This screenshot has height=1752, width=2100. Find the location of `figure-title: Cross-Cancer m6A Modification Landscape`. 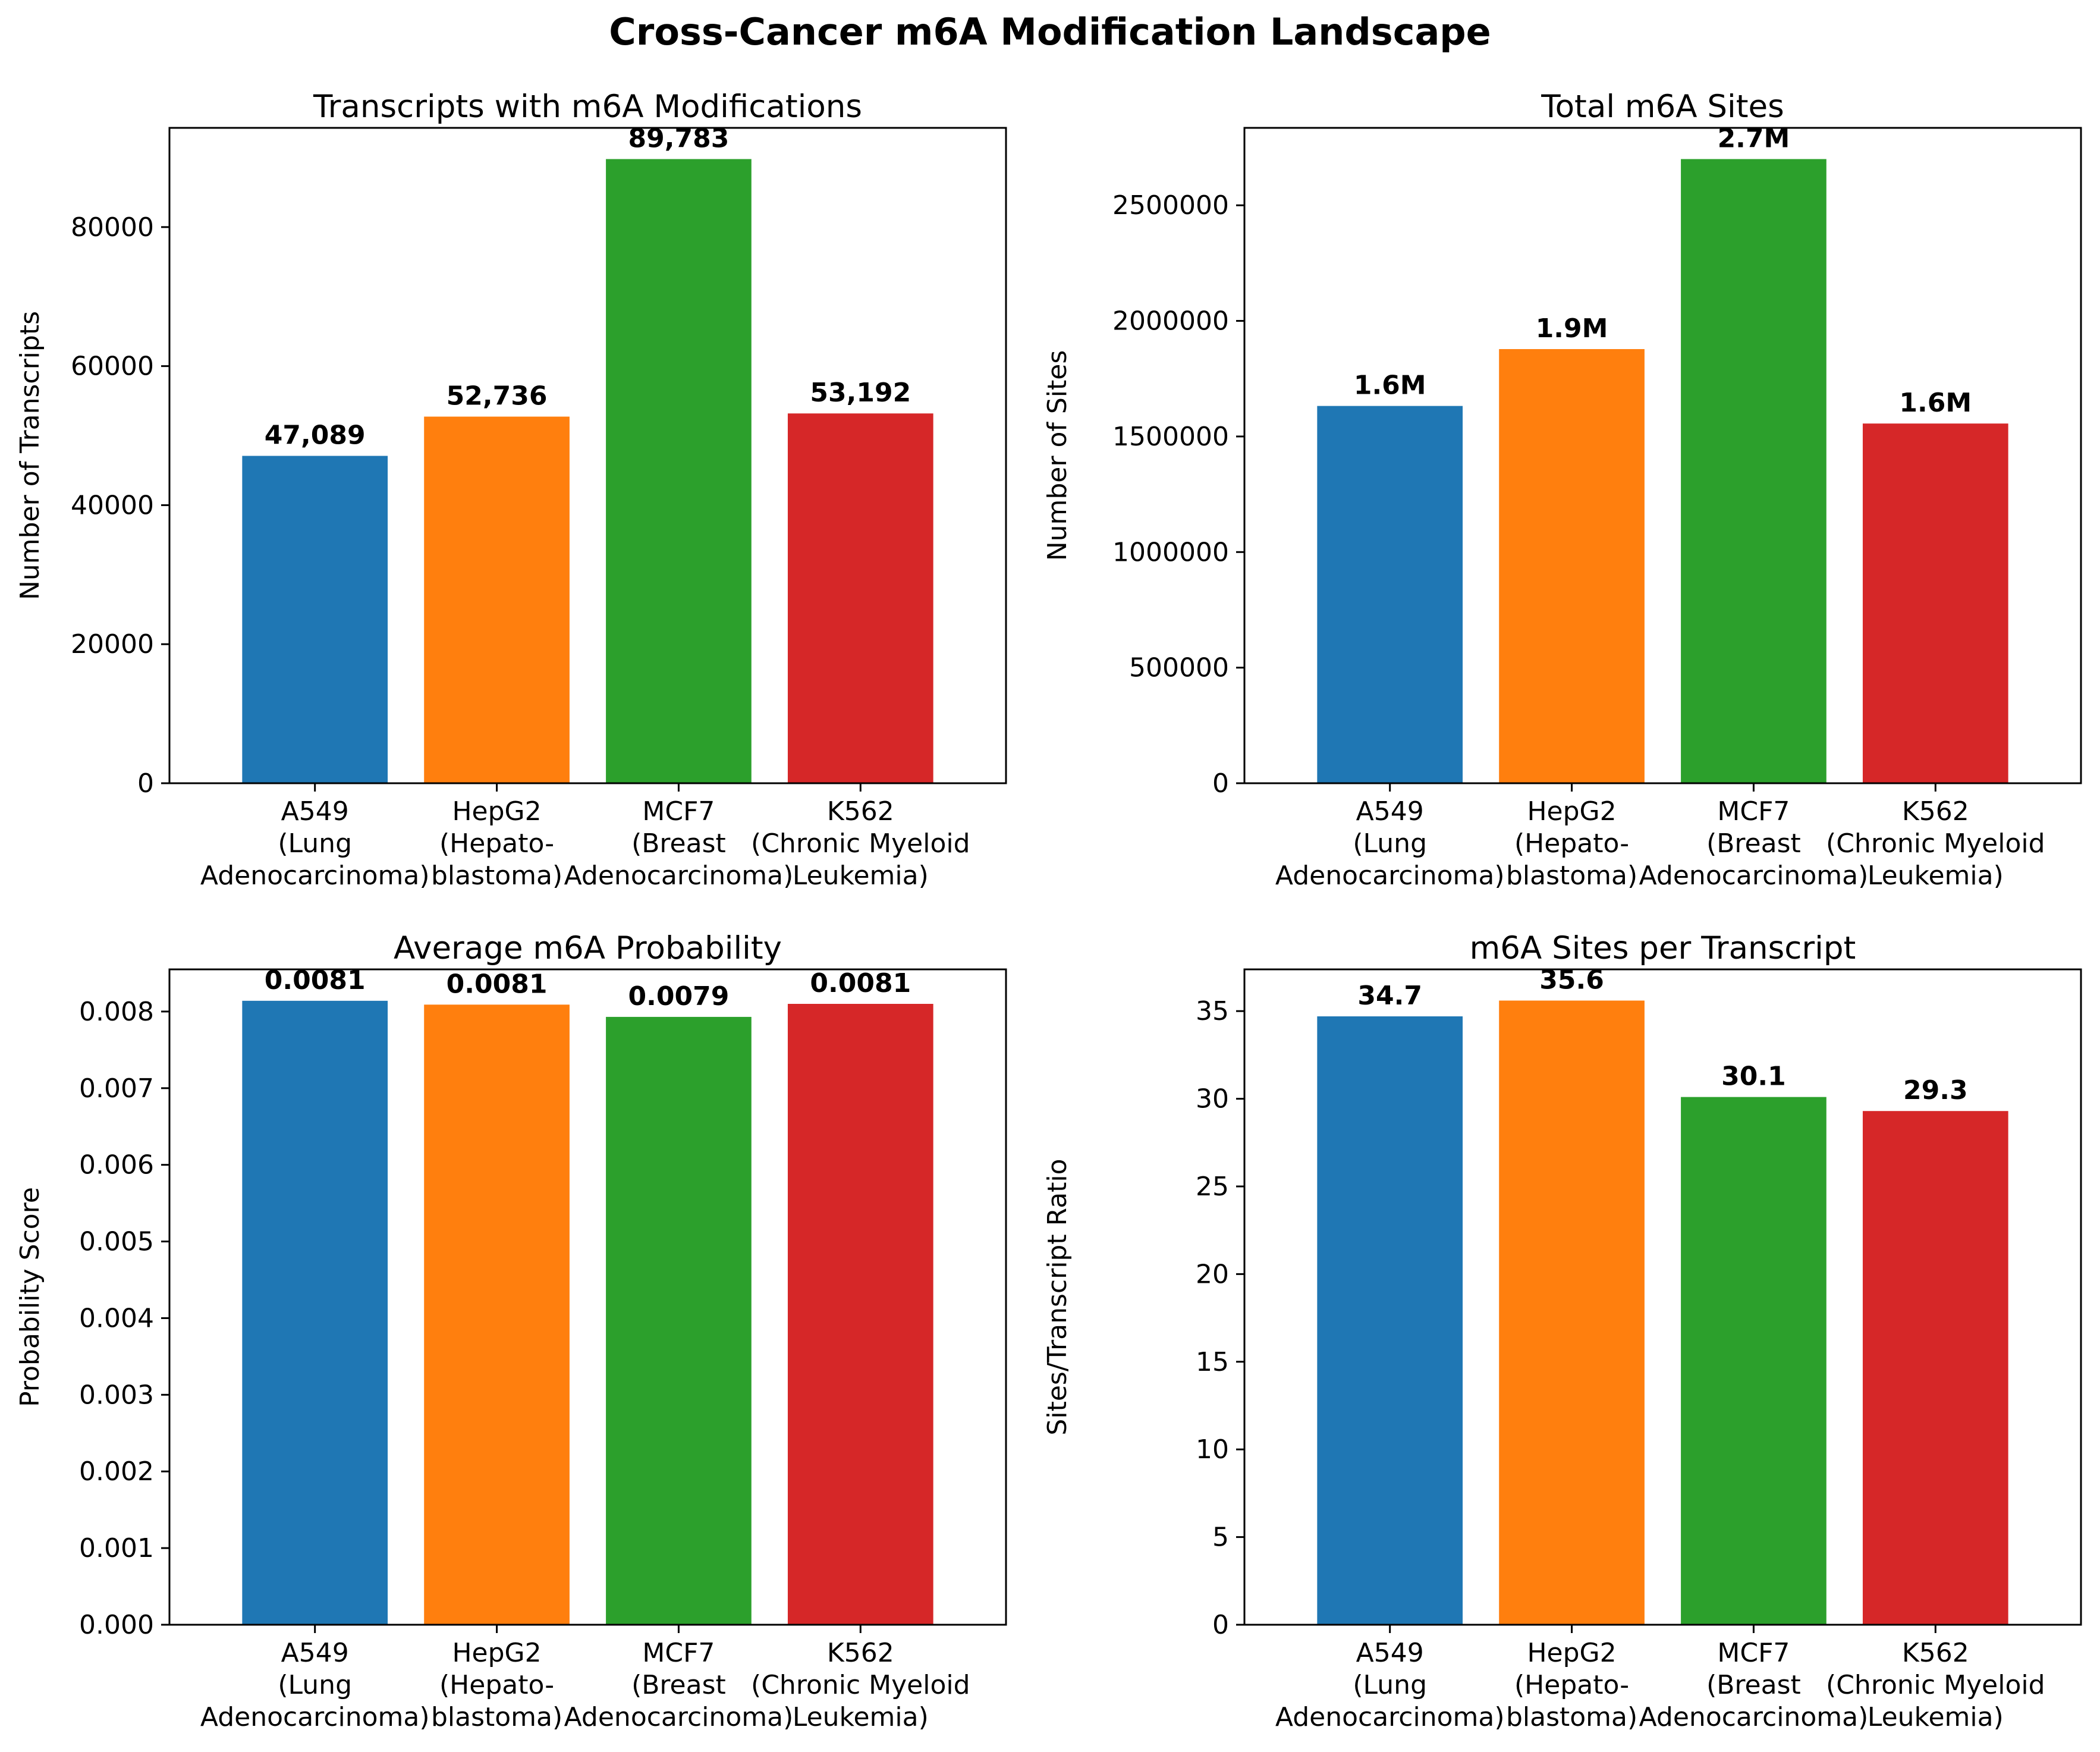

figure-title: Cross-Cancer m6A Modification Landscape is located at coordinates (1050, 32).